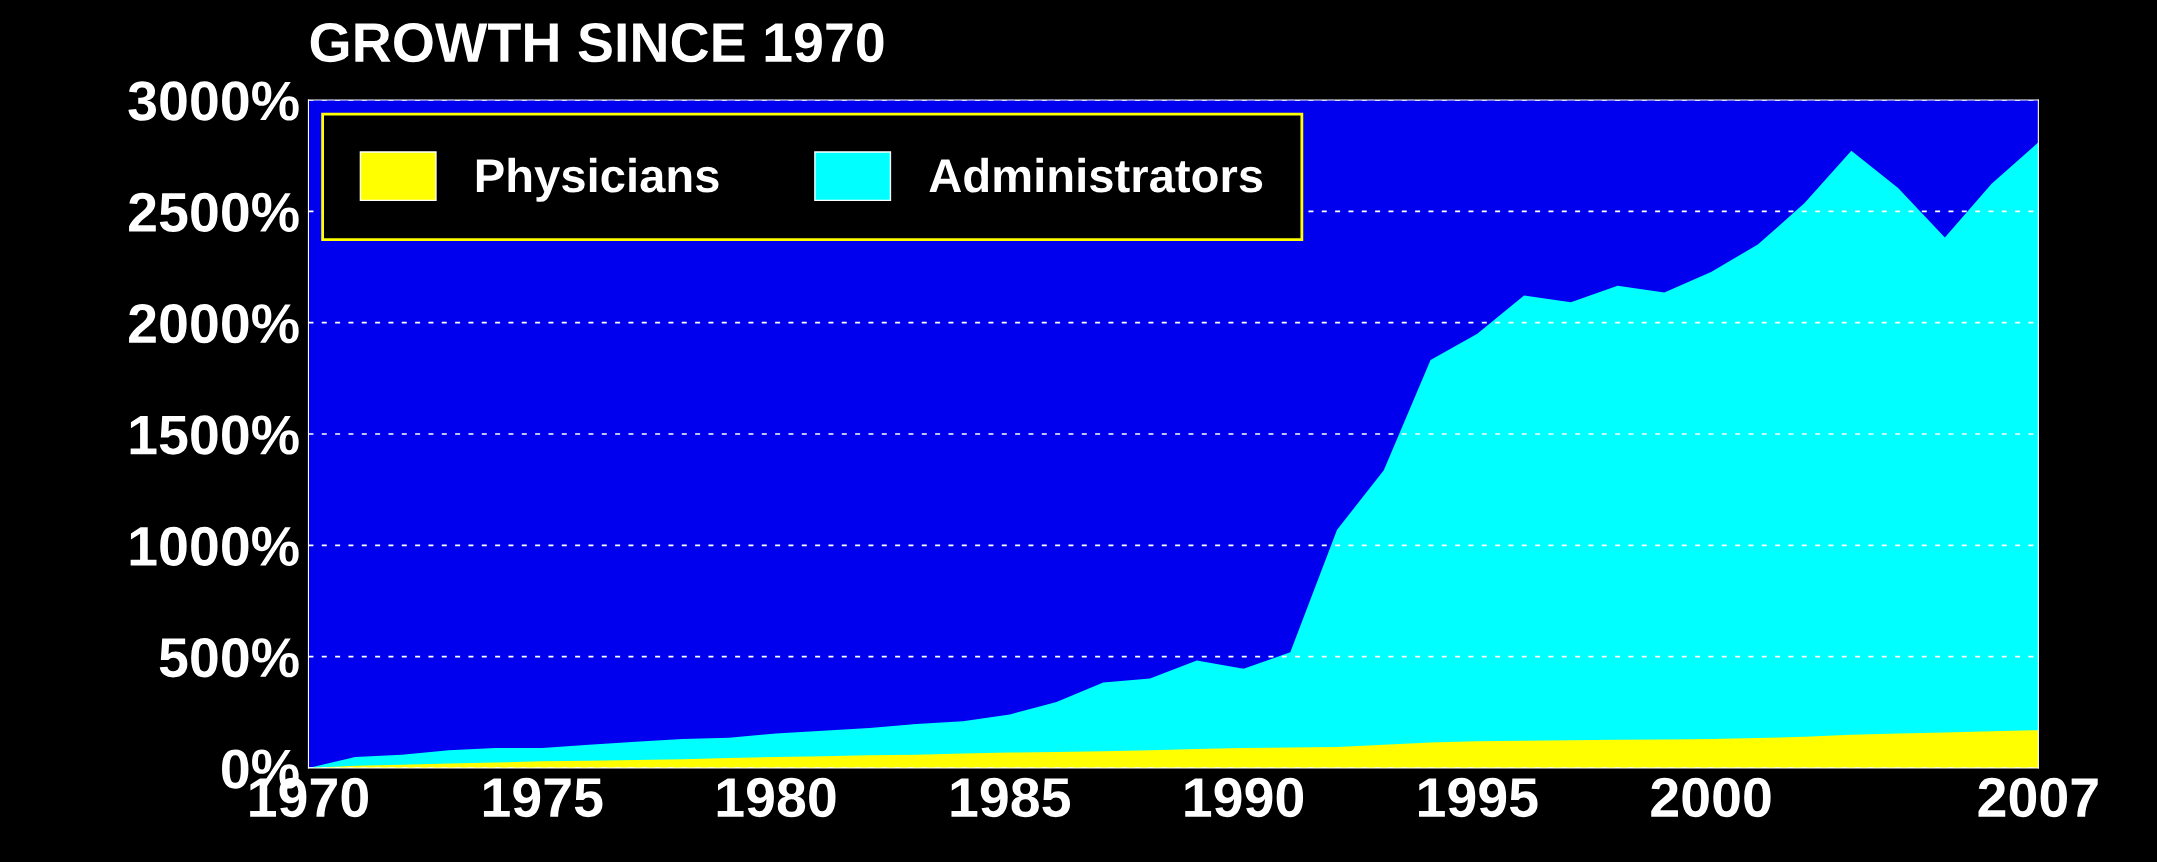  Describe the element at coordinates (2038, 797) in the screenshot. I see `x-tick-label: 2007` at that location.